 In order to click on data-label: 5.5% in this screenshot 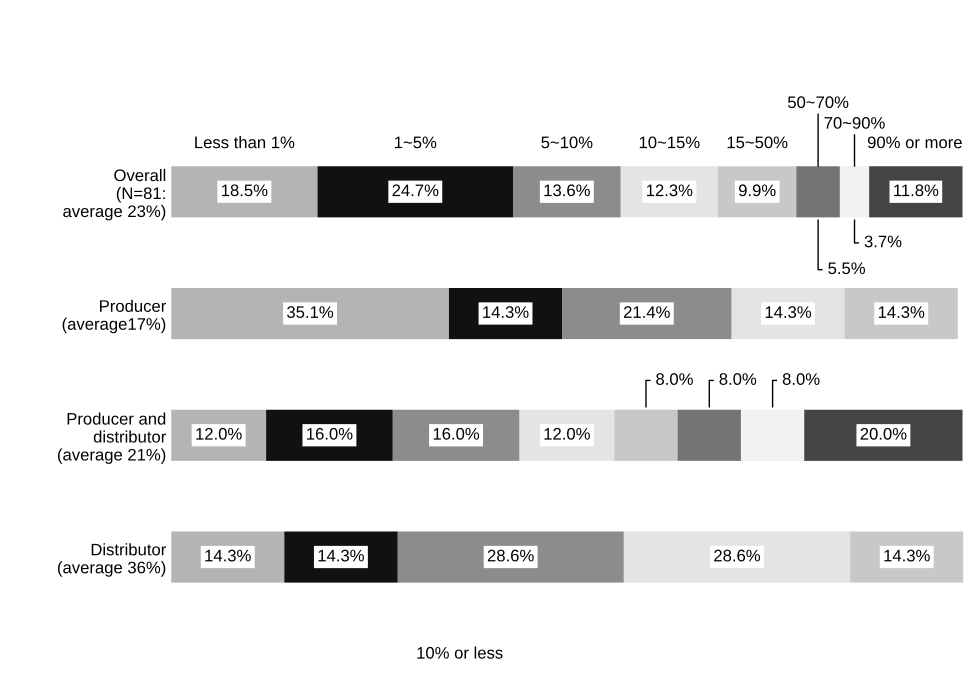, I will do `click(846, 268)`.